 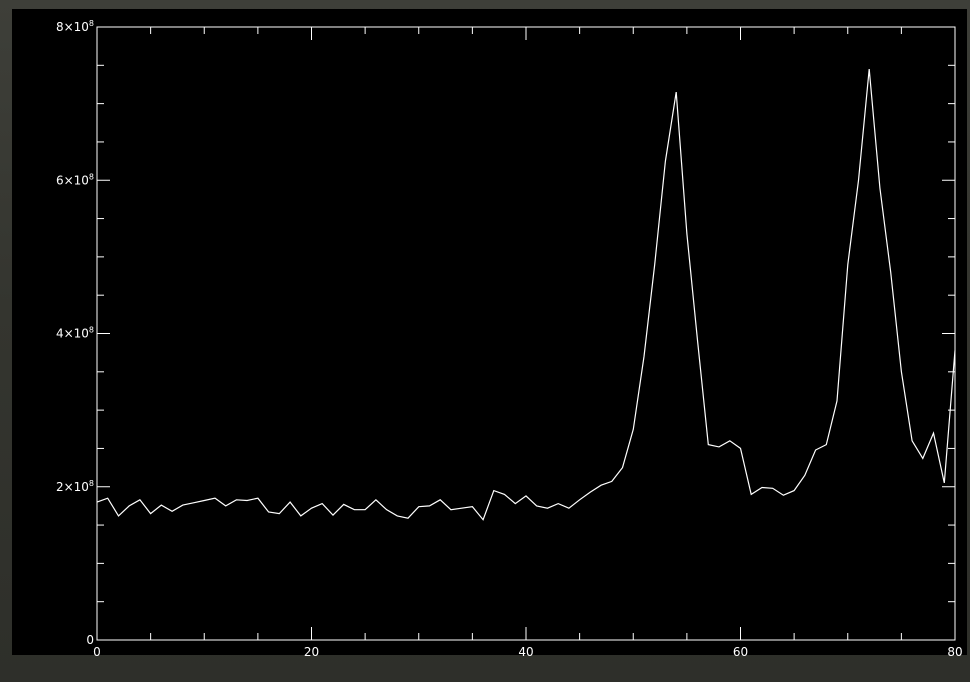 I want to click on x-tick-label: 0, so click(x=97, y=652).